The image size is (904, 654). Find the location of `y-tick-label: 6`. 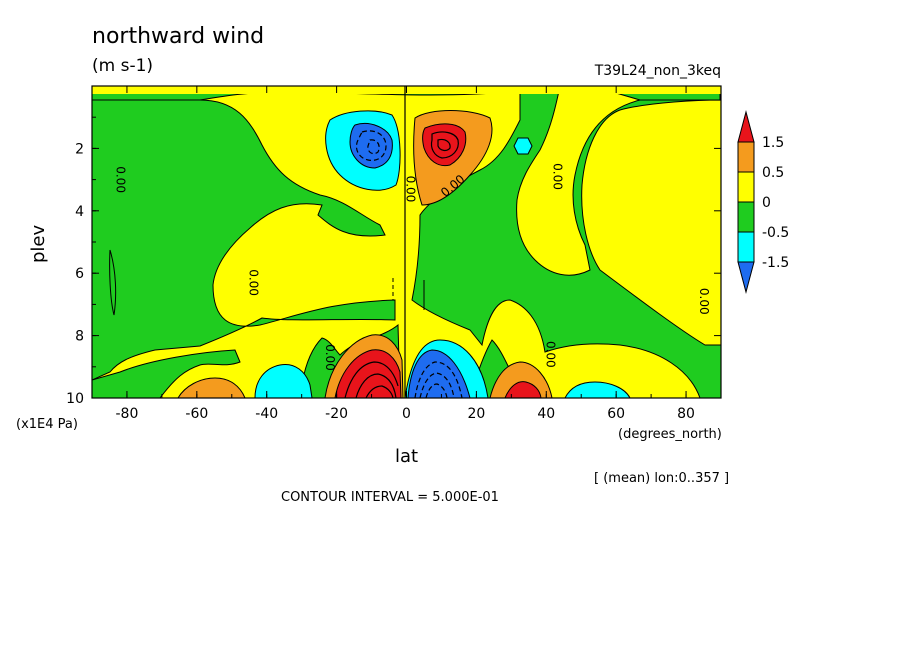

y-tick-label: 6 is located at coordinates (79, 274).